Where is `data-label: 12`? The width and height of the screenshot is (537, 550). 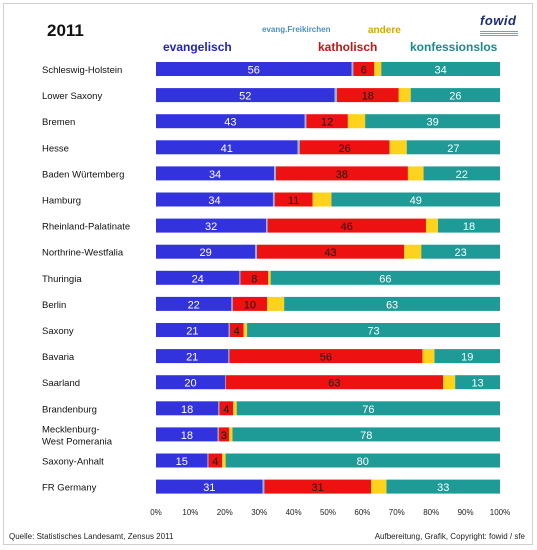 data-label: 12 is located at coordinates (327, 123).